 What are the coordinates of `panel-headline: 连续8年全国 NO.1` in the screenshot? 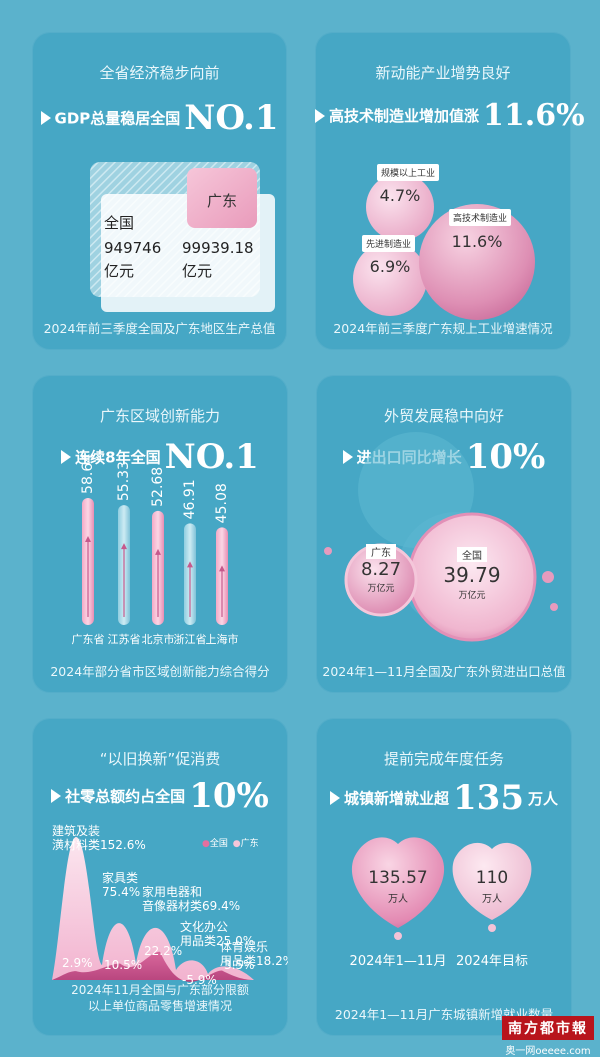 It's located at (160, 457).